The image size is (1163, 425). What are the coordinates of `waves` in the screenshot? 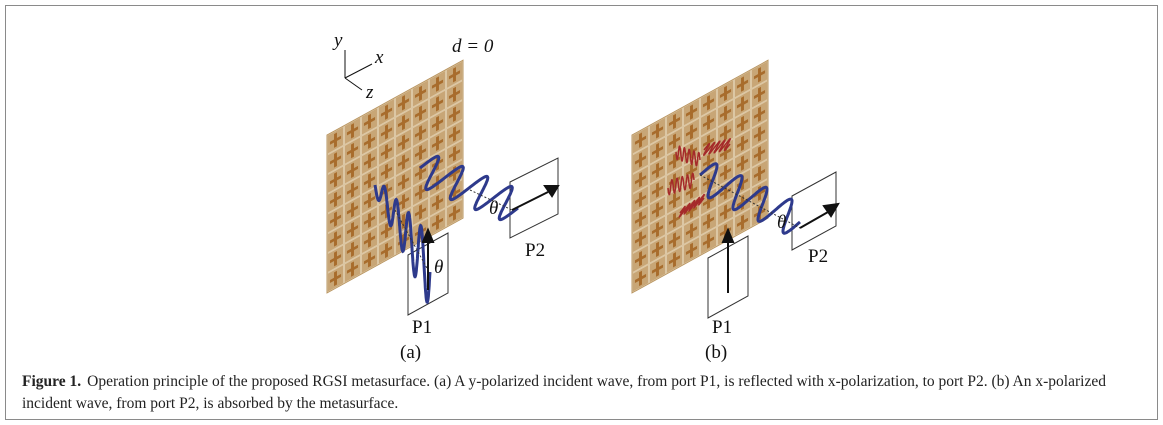 It's located at (587, 221).